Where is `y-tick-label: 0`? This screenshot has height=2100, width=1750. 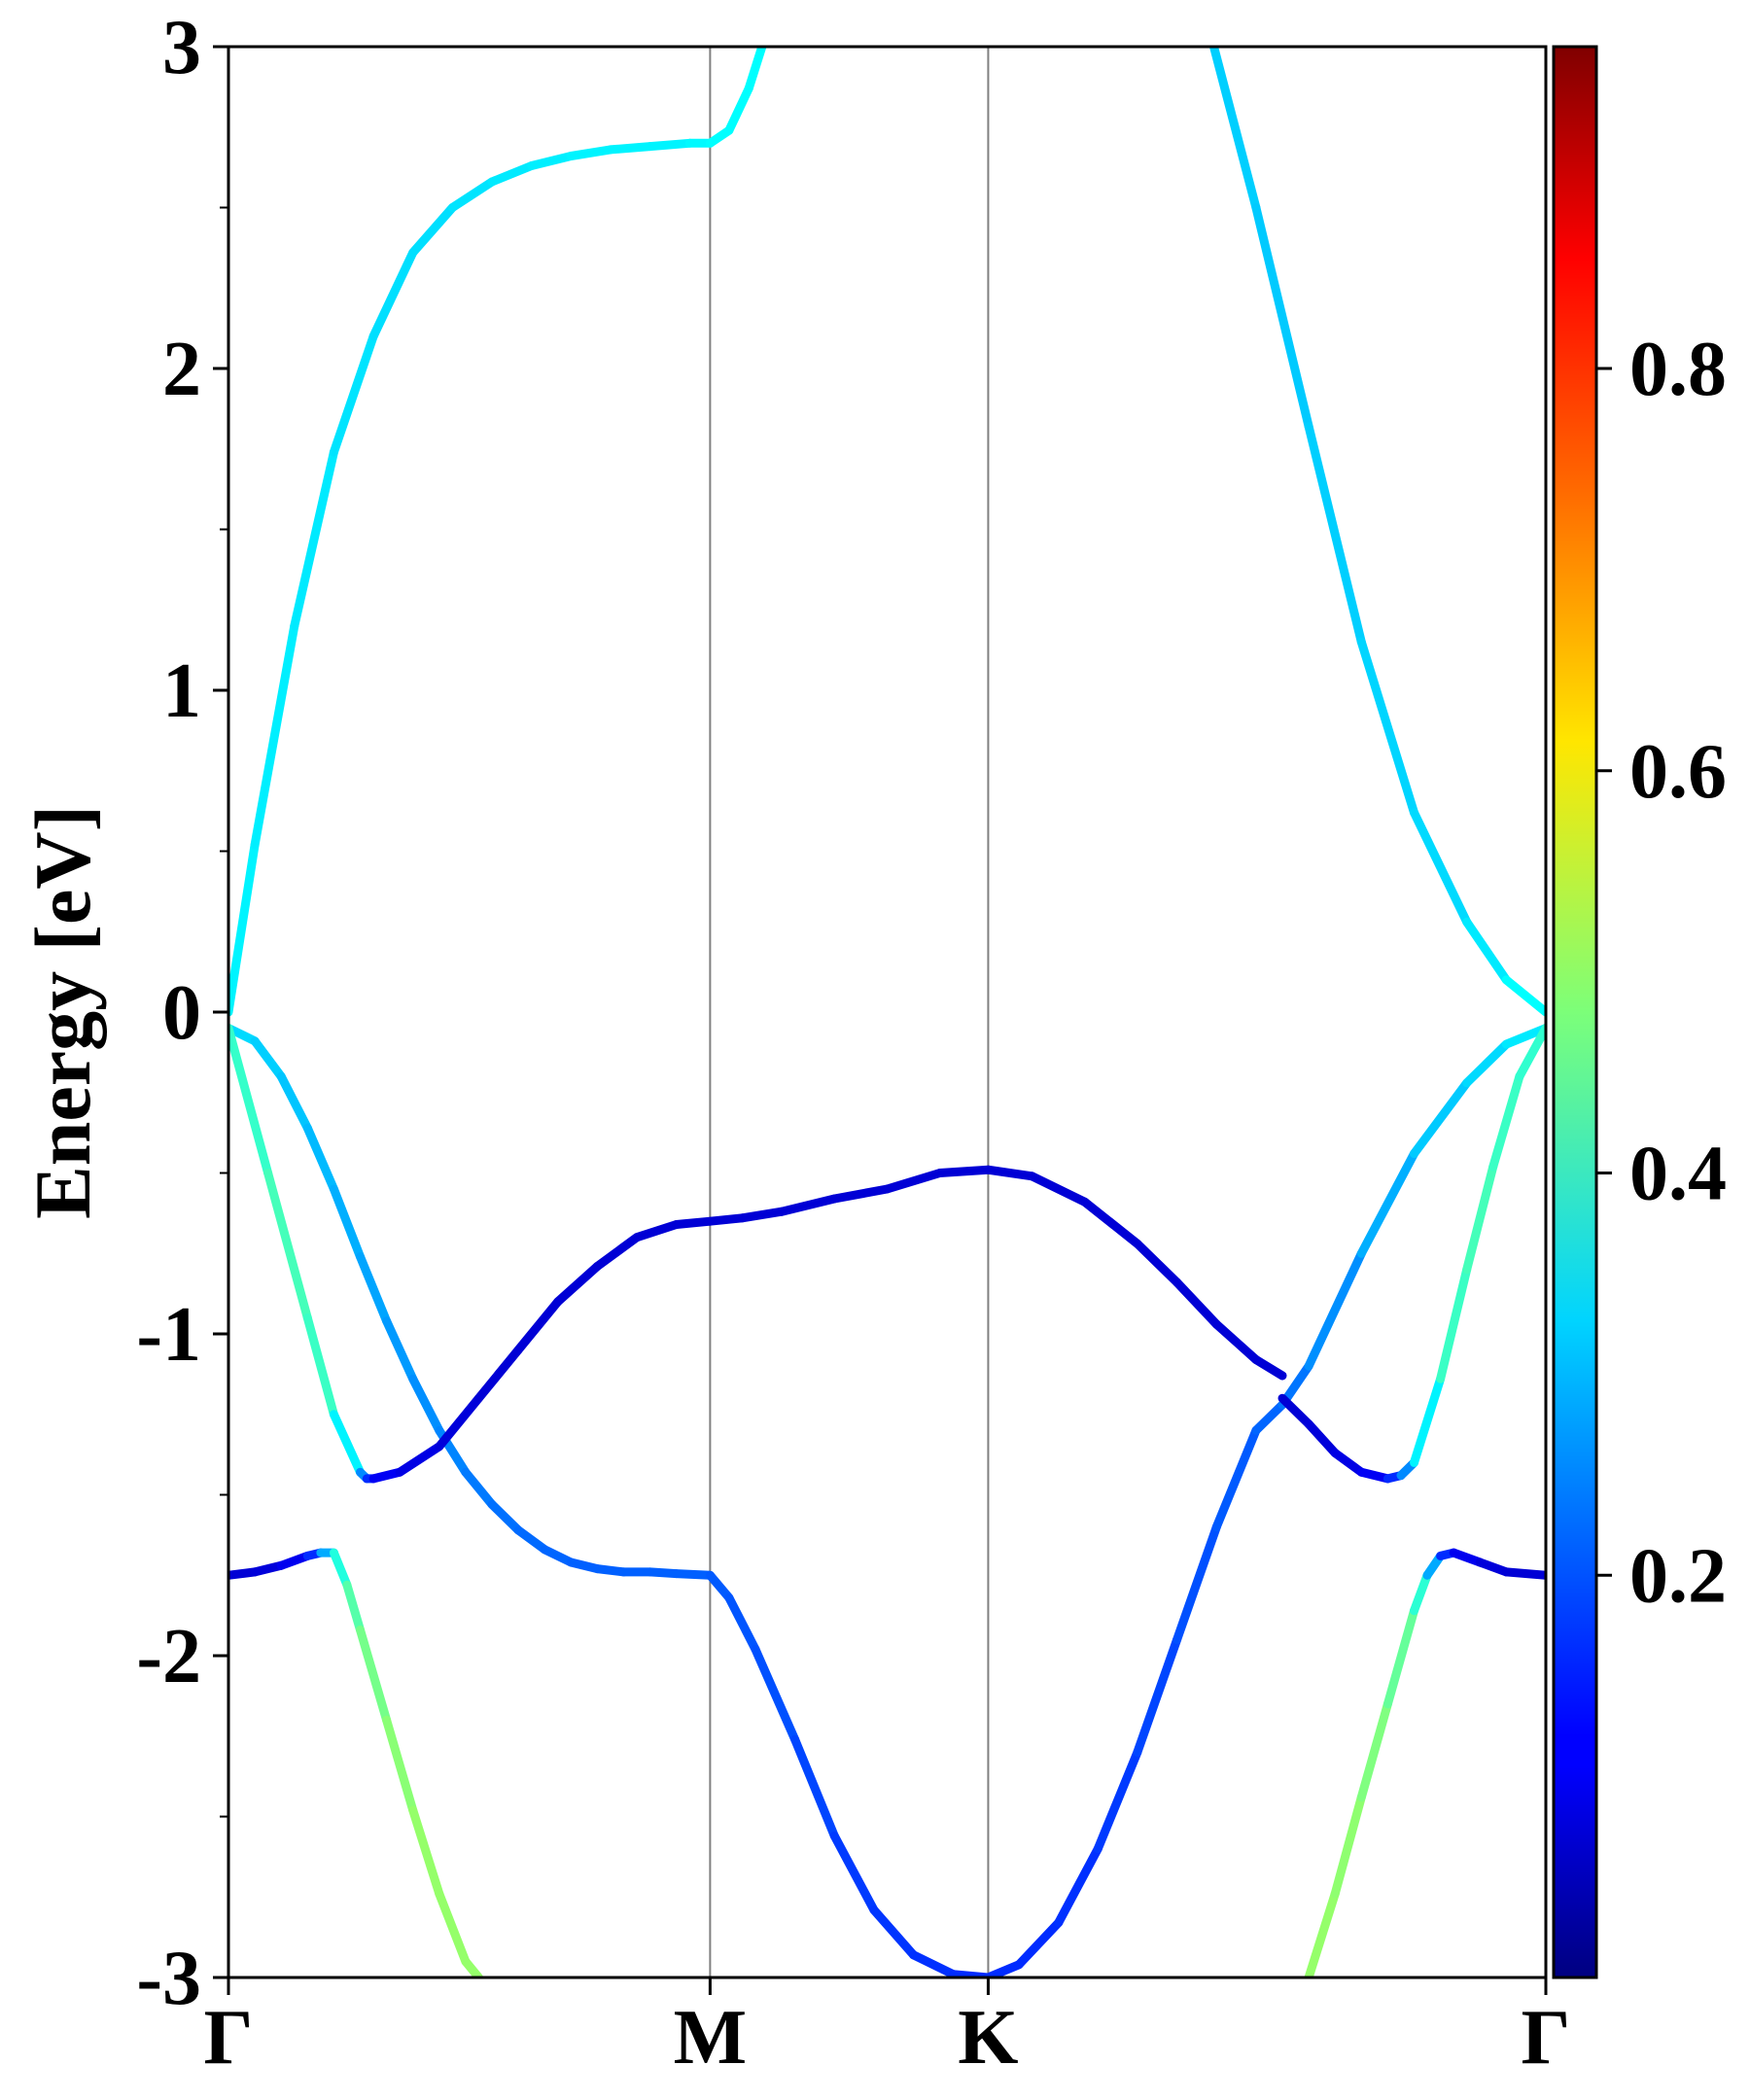
y-tick-label: 0 is located at coordinates (181, 1013).